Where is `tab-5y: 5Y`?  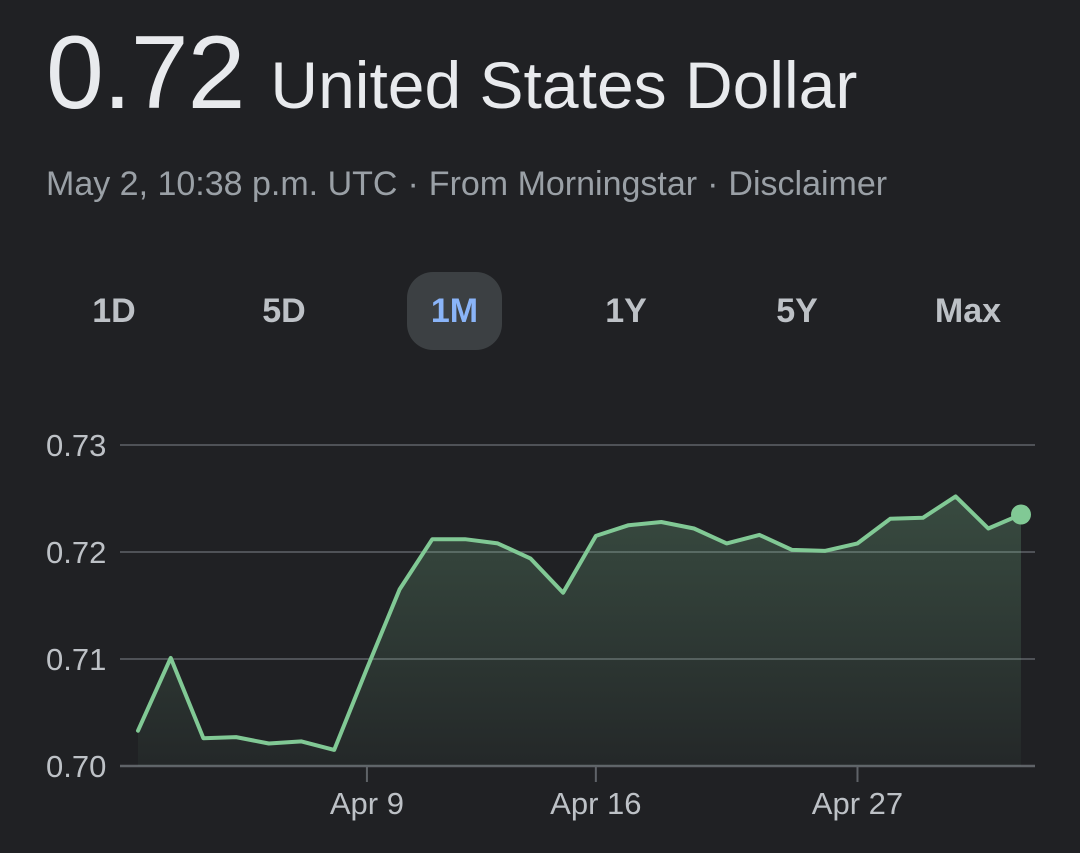
tab-5y: 5Y is located at coordinates (797, 311).